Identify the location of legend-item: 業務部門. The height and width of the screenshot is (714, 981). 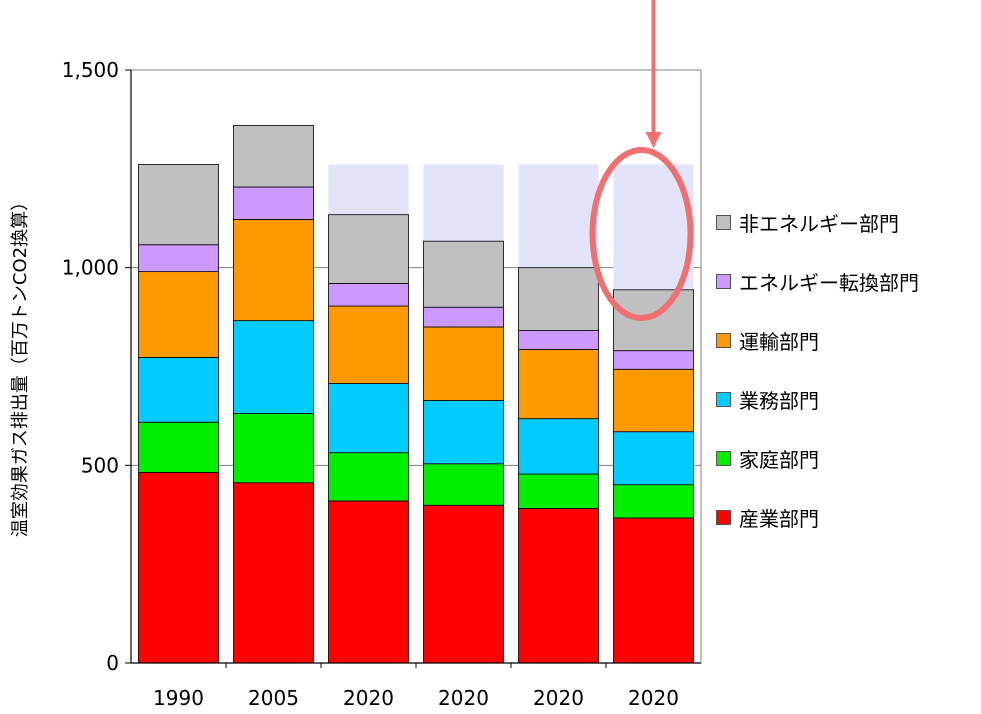
(817, 401).